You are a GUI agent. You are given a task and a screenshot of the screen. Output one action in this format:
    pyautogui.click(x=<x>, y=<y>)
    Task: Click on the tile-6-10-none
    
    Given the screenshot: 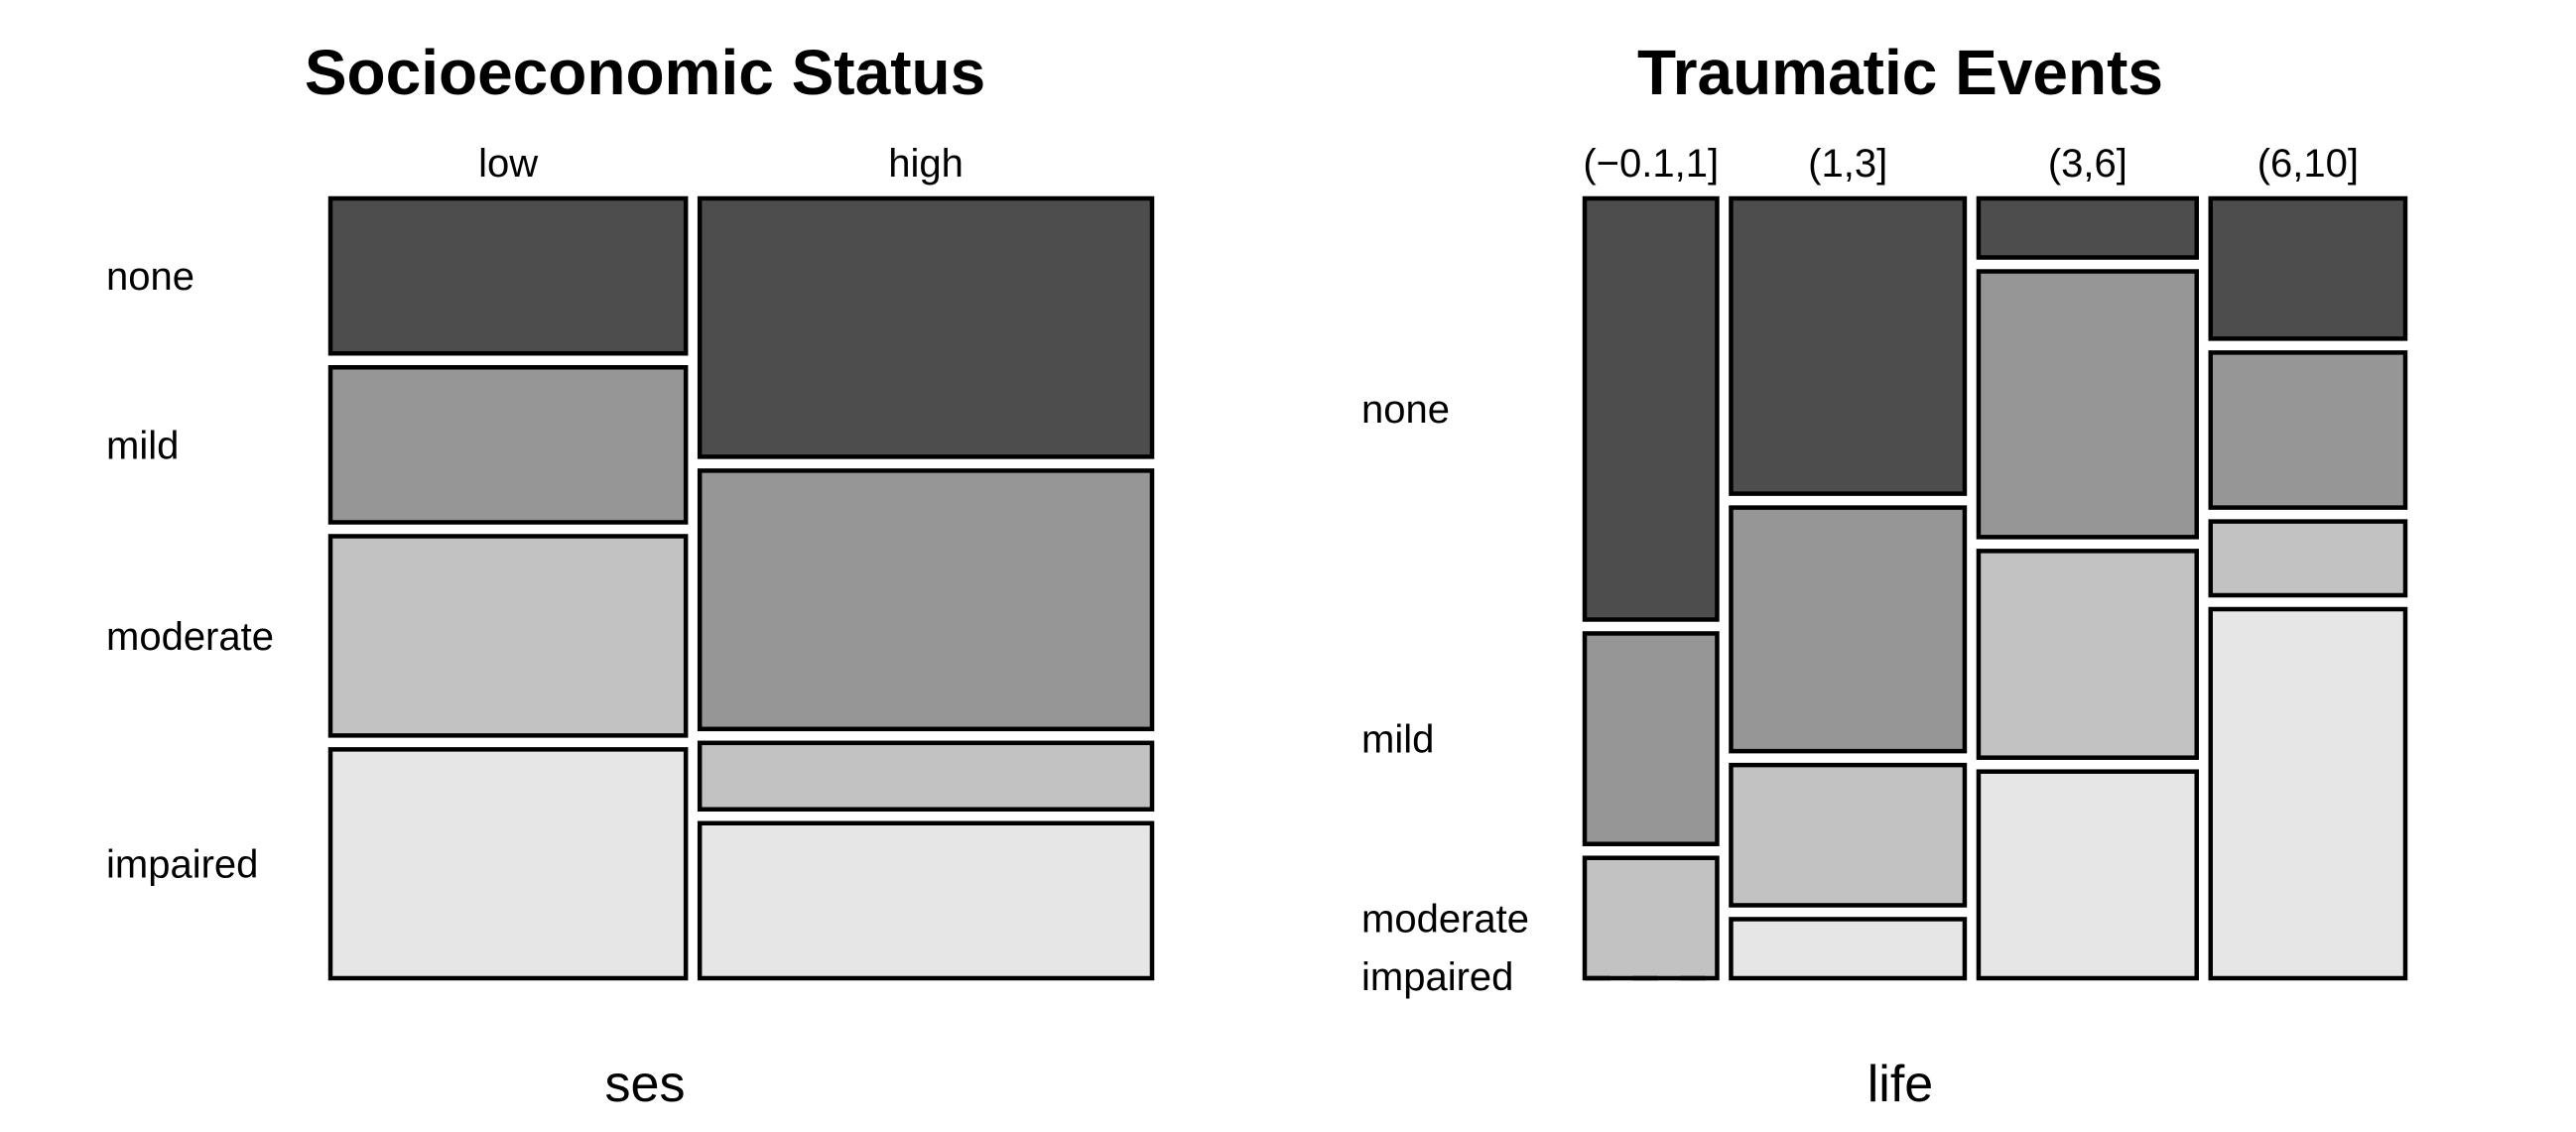 What is the action you would take?
    pyautogui.click(x=2308, y=268)
    